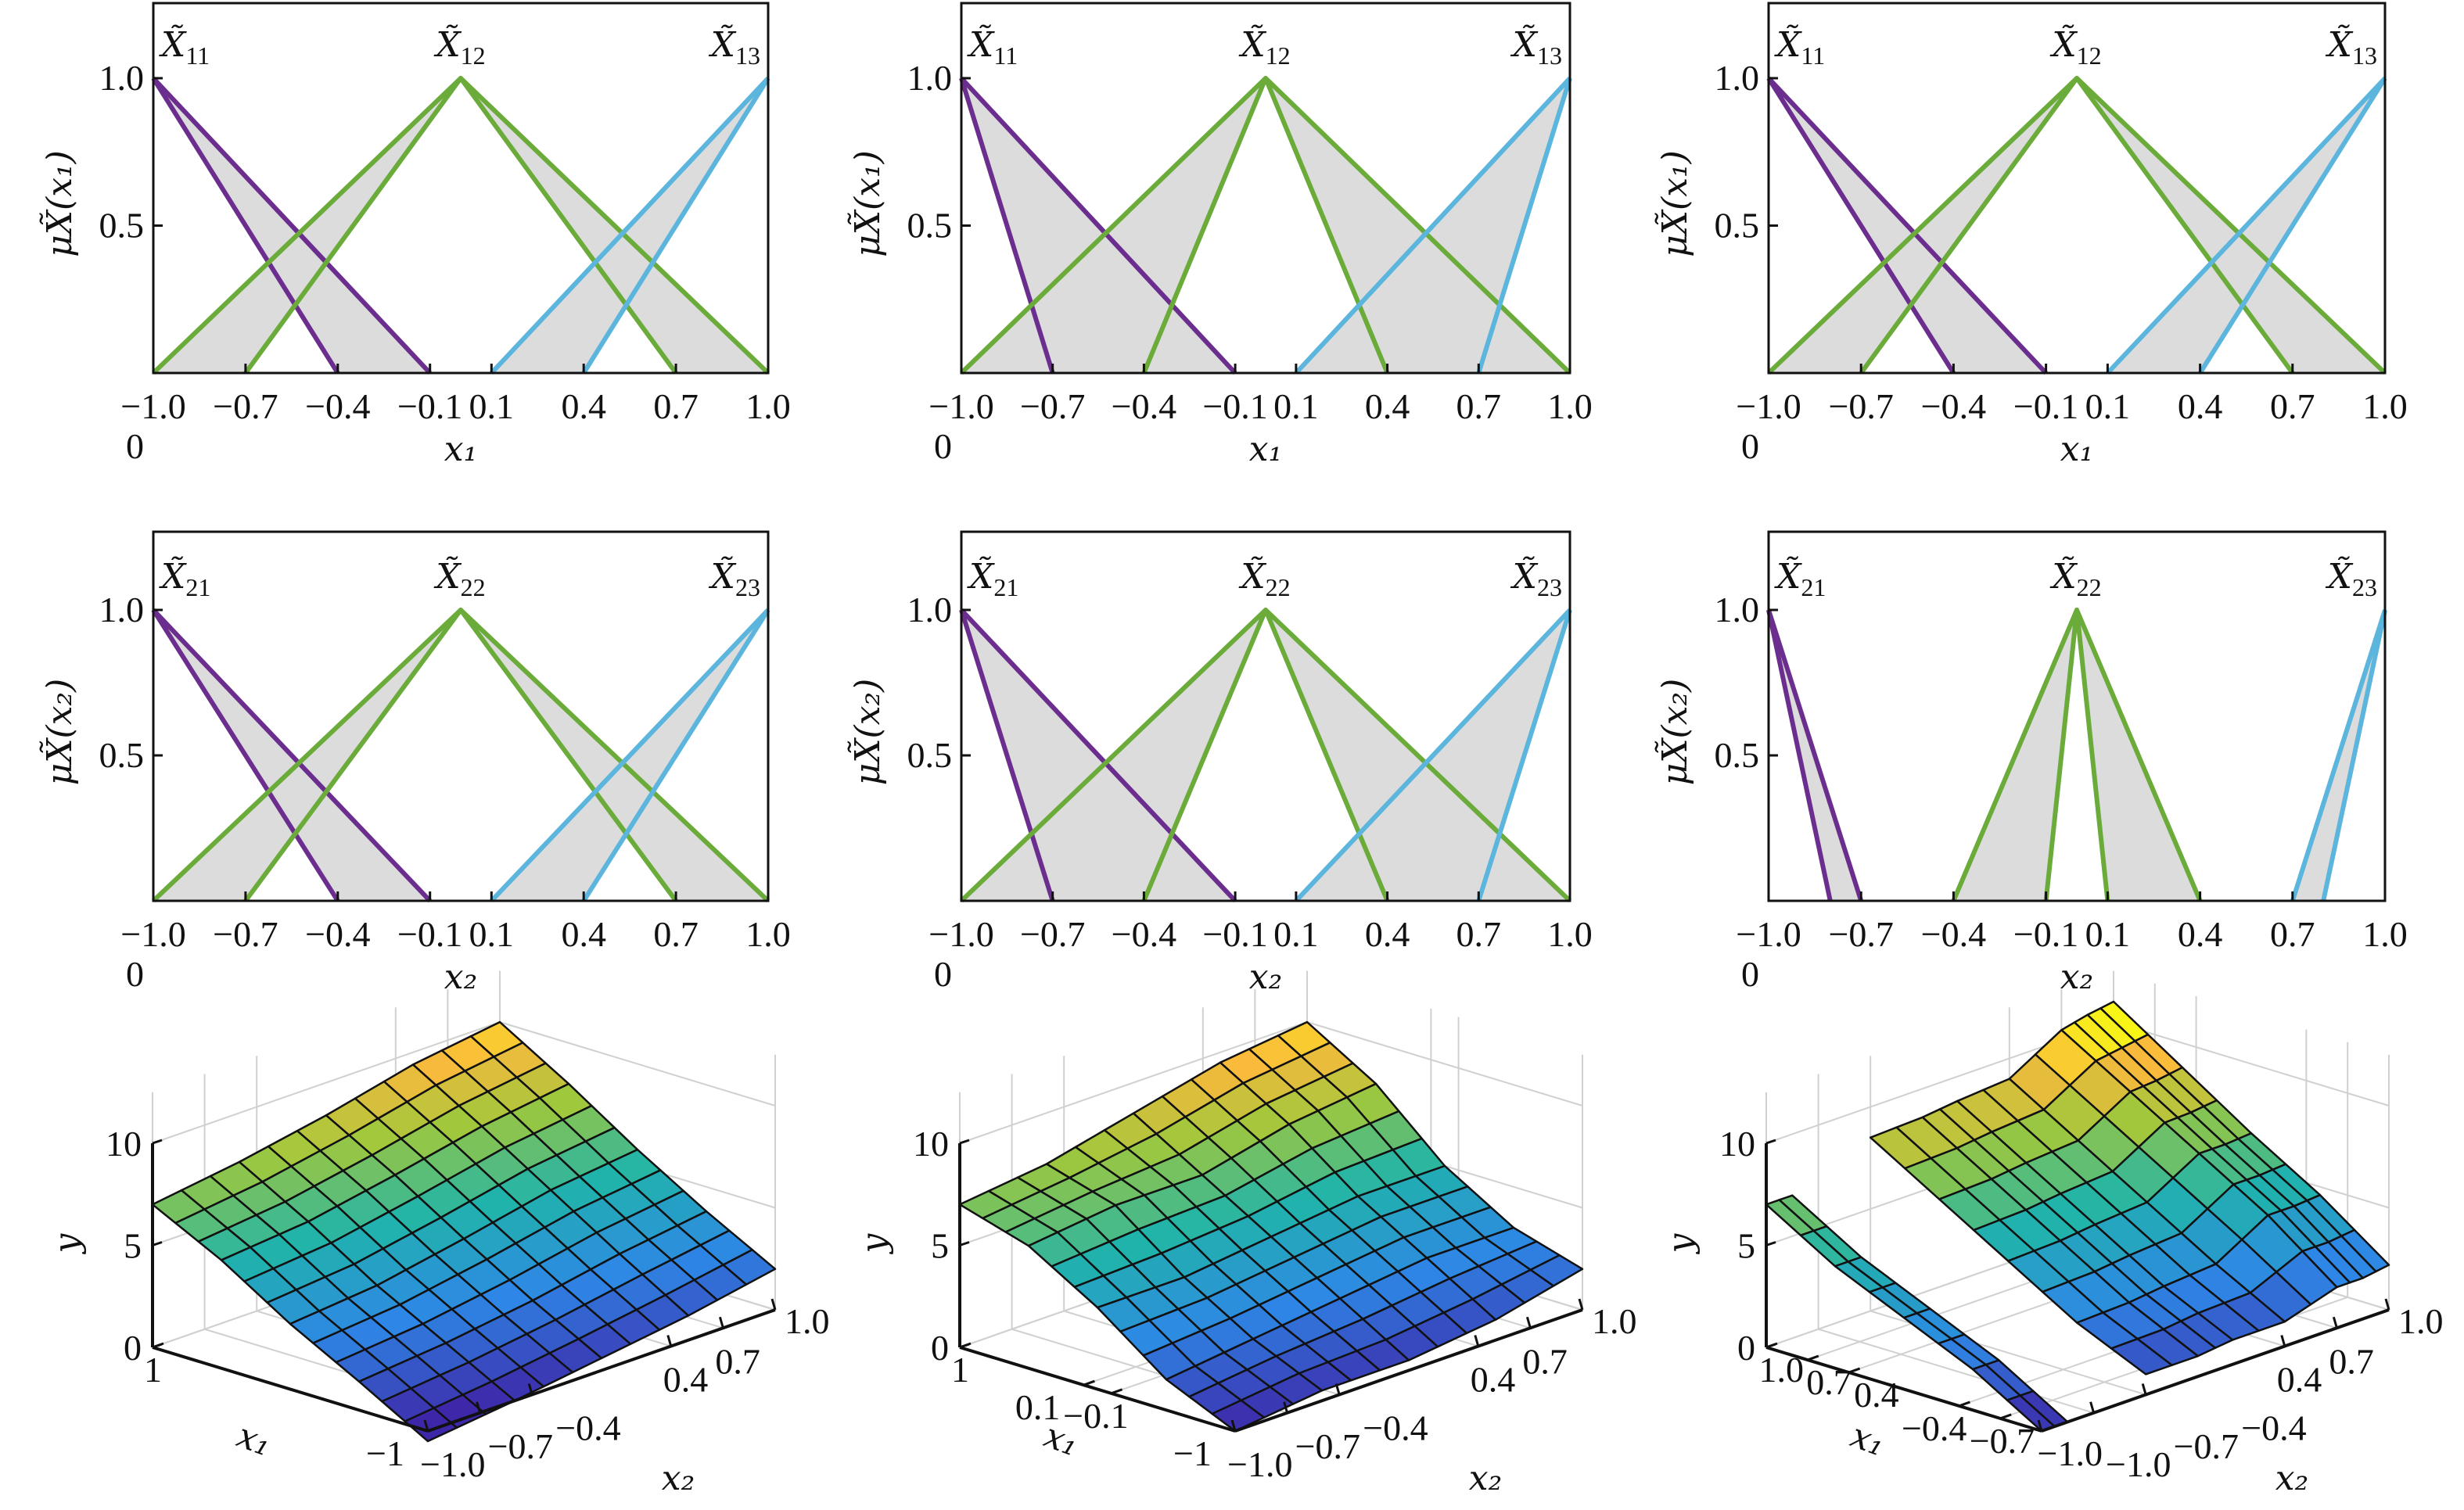 Image resolution: width=2464 pixels, height=1510 pixels. What do you see at coordinates (197, 55) in the screenshot?
I see `set-label-subscript: 11` at bounding box center [197, 55].